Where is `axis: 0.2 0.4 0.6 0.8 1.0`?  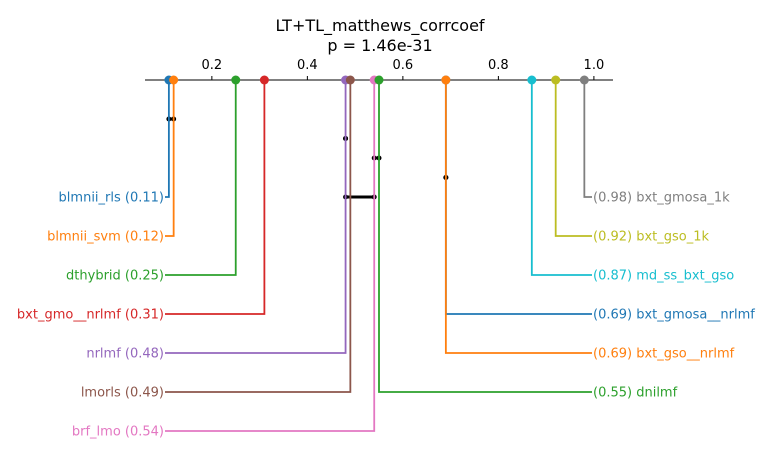 axis: 0.2 0.4 0.6 0.8 1.0 is located at coordinates (379, 69).